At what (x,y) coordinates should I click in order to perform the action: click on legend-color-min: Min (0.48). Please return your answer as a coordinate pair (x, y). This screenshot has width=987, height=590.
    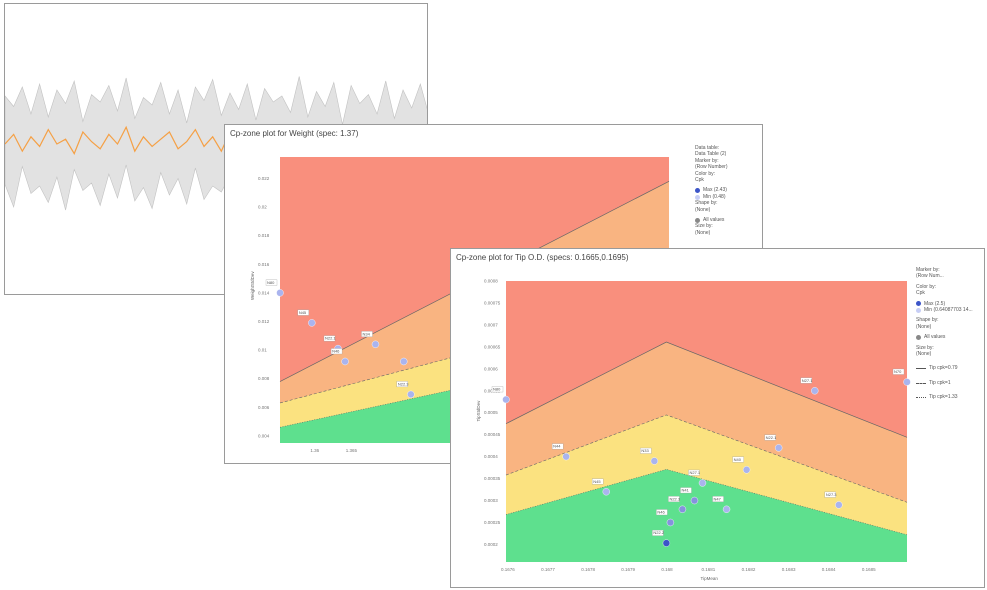
    Looking at the image, I should click on (711, 197).